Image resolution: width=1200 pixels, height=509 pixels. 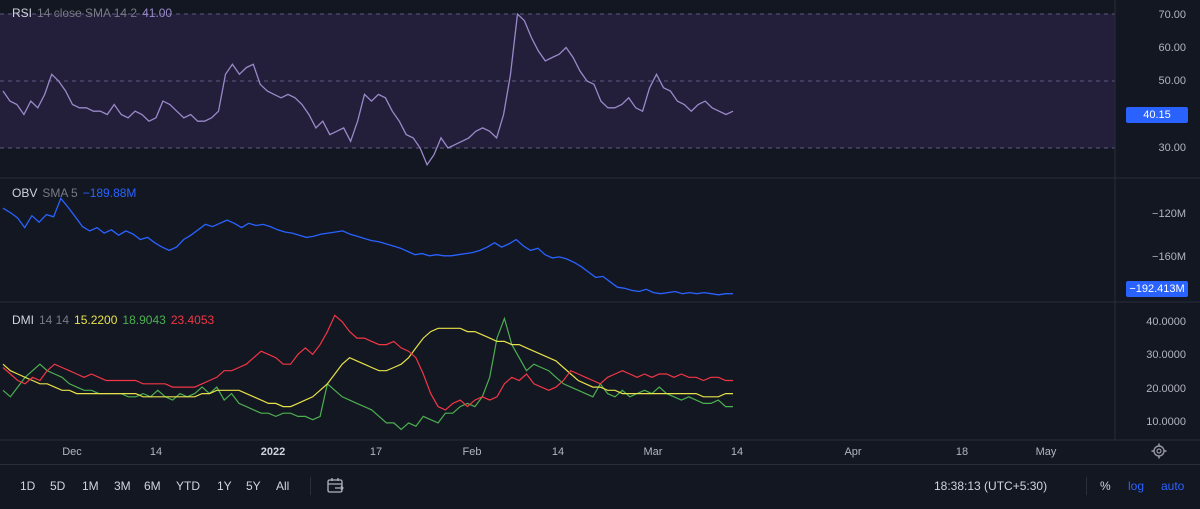 What do you see at coordinates (1159, 451) in the screenshot?
I see `gear-icon` at bounding box center [1159, 451].